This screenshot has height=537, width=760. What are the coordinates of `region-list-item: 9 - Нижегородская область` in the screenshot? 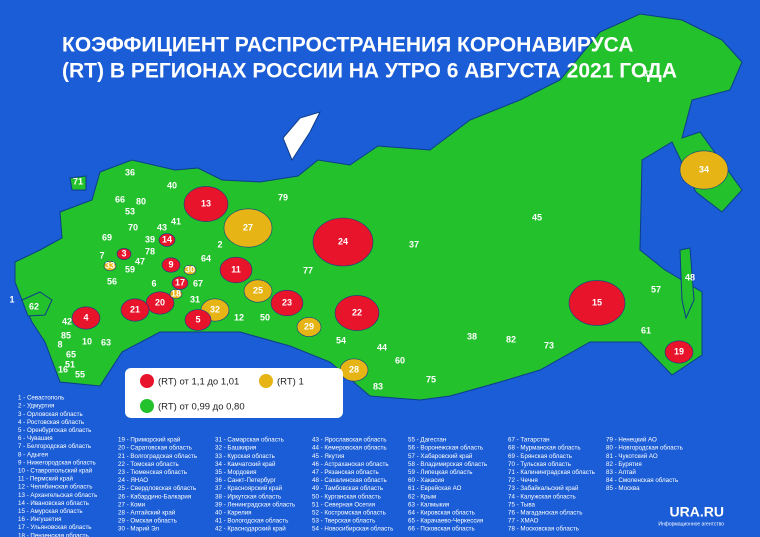 It's located at (57, 462).